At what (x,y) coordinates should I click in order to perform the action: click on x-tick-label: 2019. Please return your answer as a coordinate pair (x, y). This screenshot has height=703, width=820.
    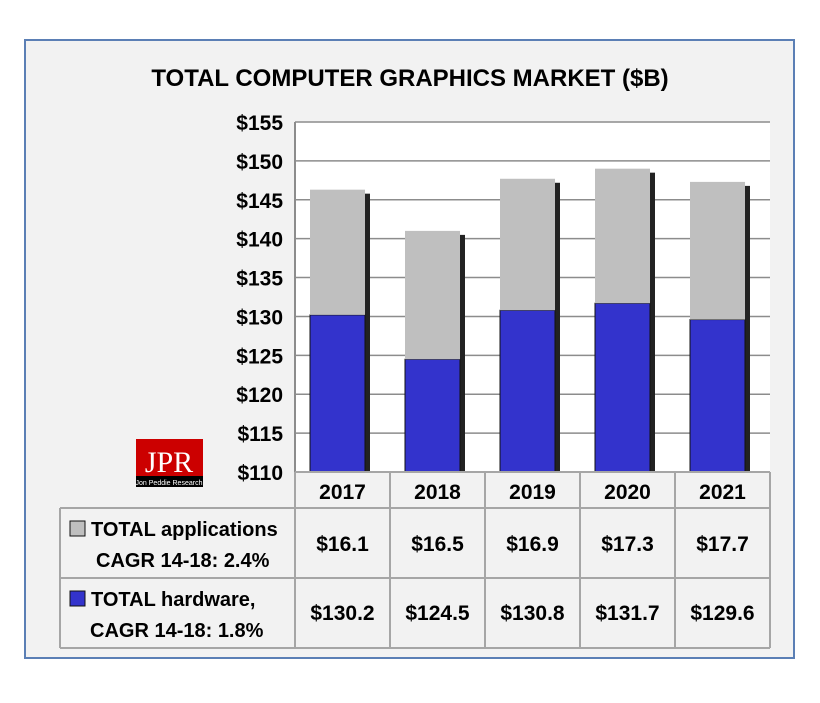
    Looking at the image, I should click on (532, 492).